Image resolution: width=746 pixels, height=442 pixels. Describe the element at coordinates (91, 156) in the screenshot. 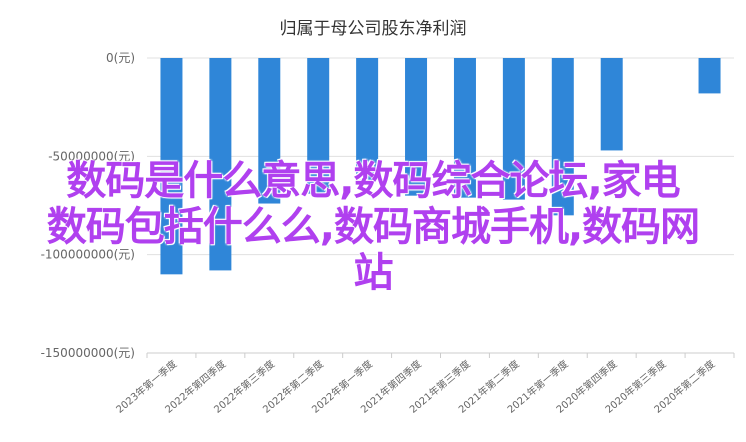

I see `y-tick-label: -50000000(元)` at that location.